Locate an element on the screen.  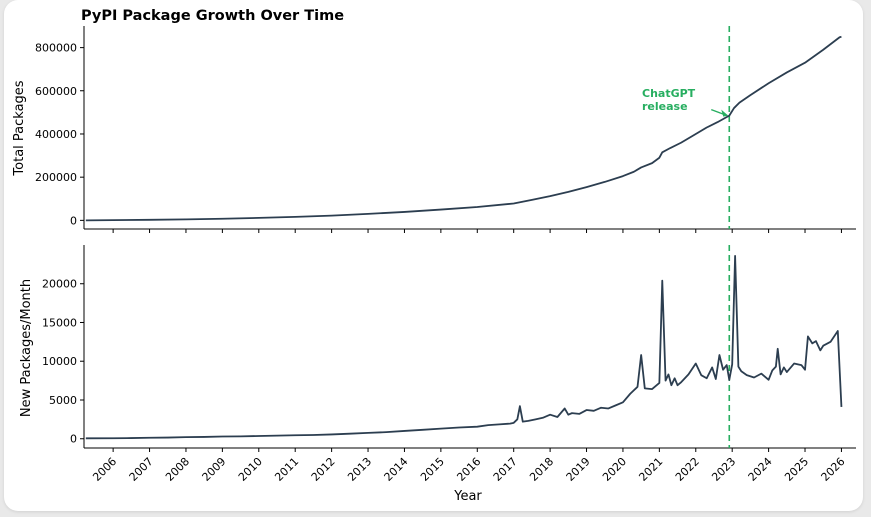
annotation-label-line1: ChatGPT is located at coordinates (669, 93).